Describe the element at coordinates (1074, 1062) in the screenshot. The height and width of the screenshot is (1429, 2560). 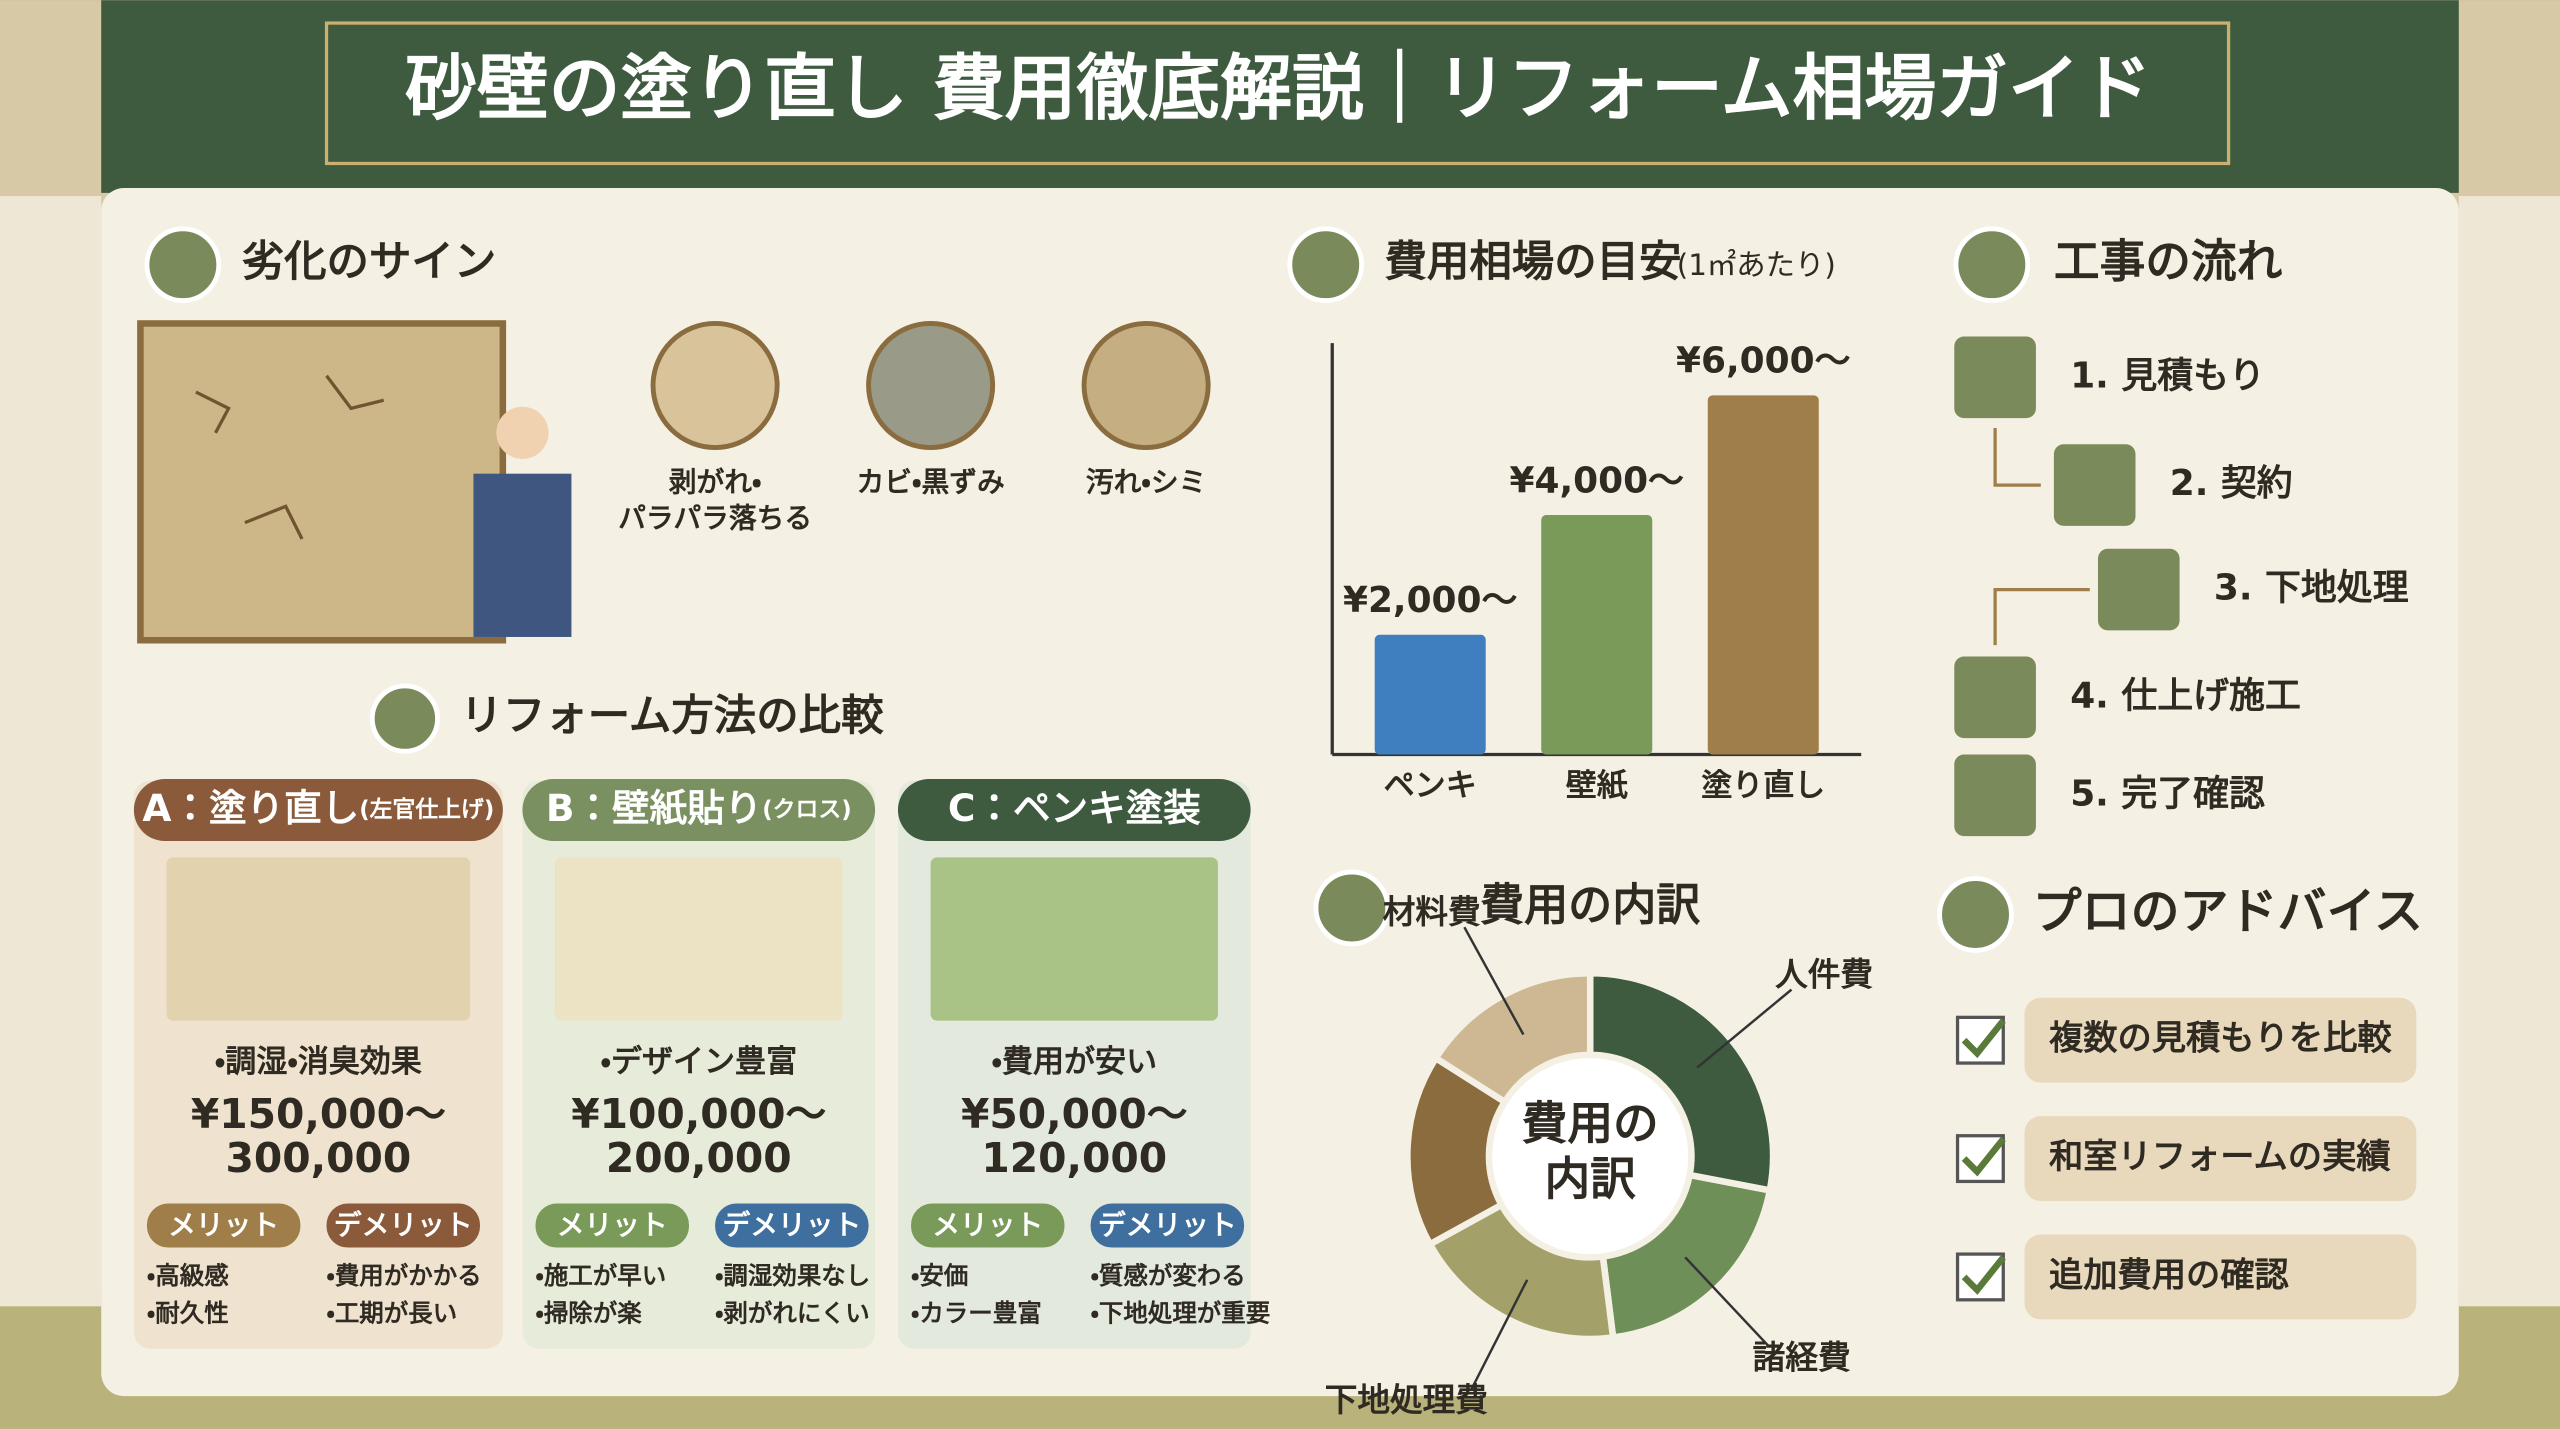
I see `method-feature: ・費用が安い` at that location.